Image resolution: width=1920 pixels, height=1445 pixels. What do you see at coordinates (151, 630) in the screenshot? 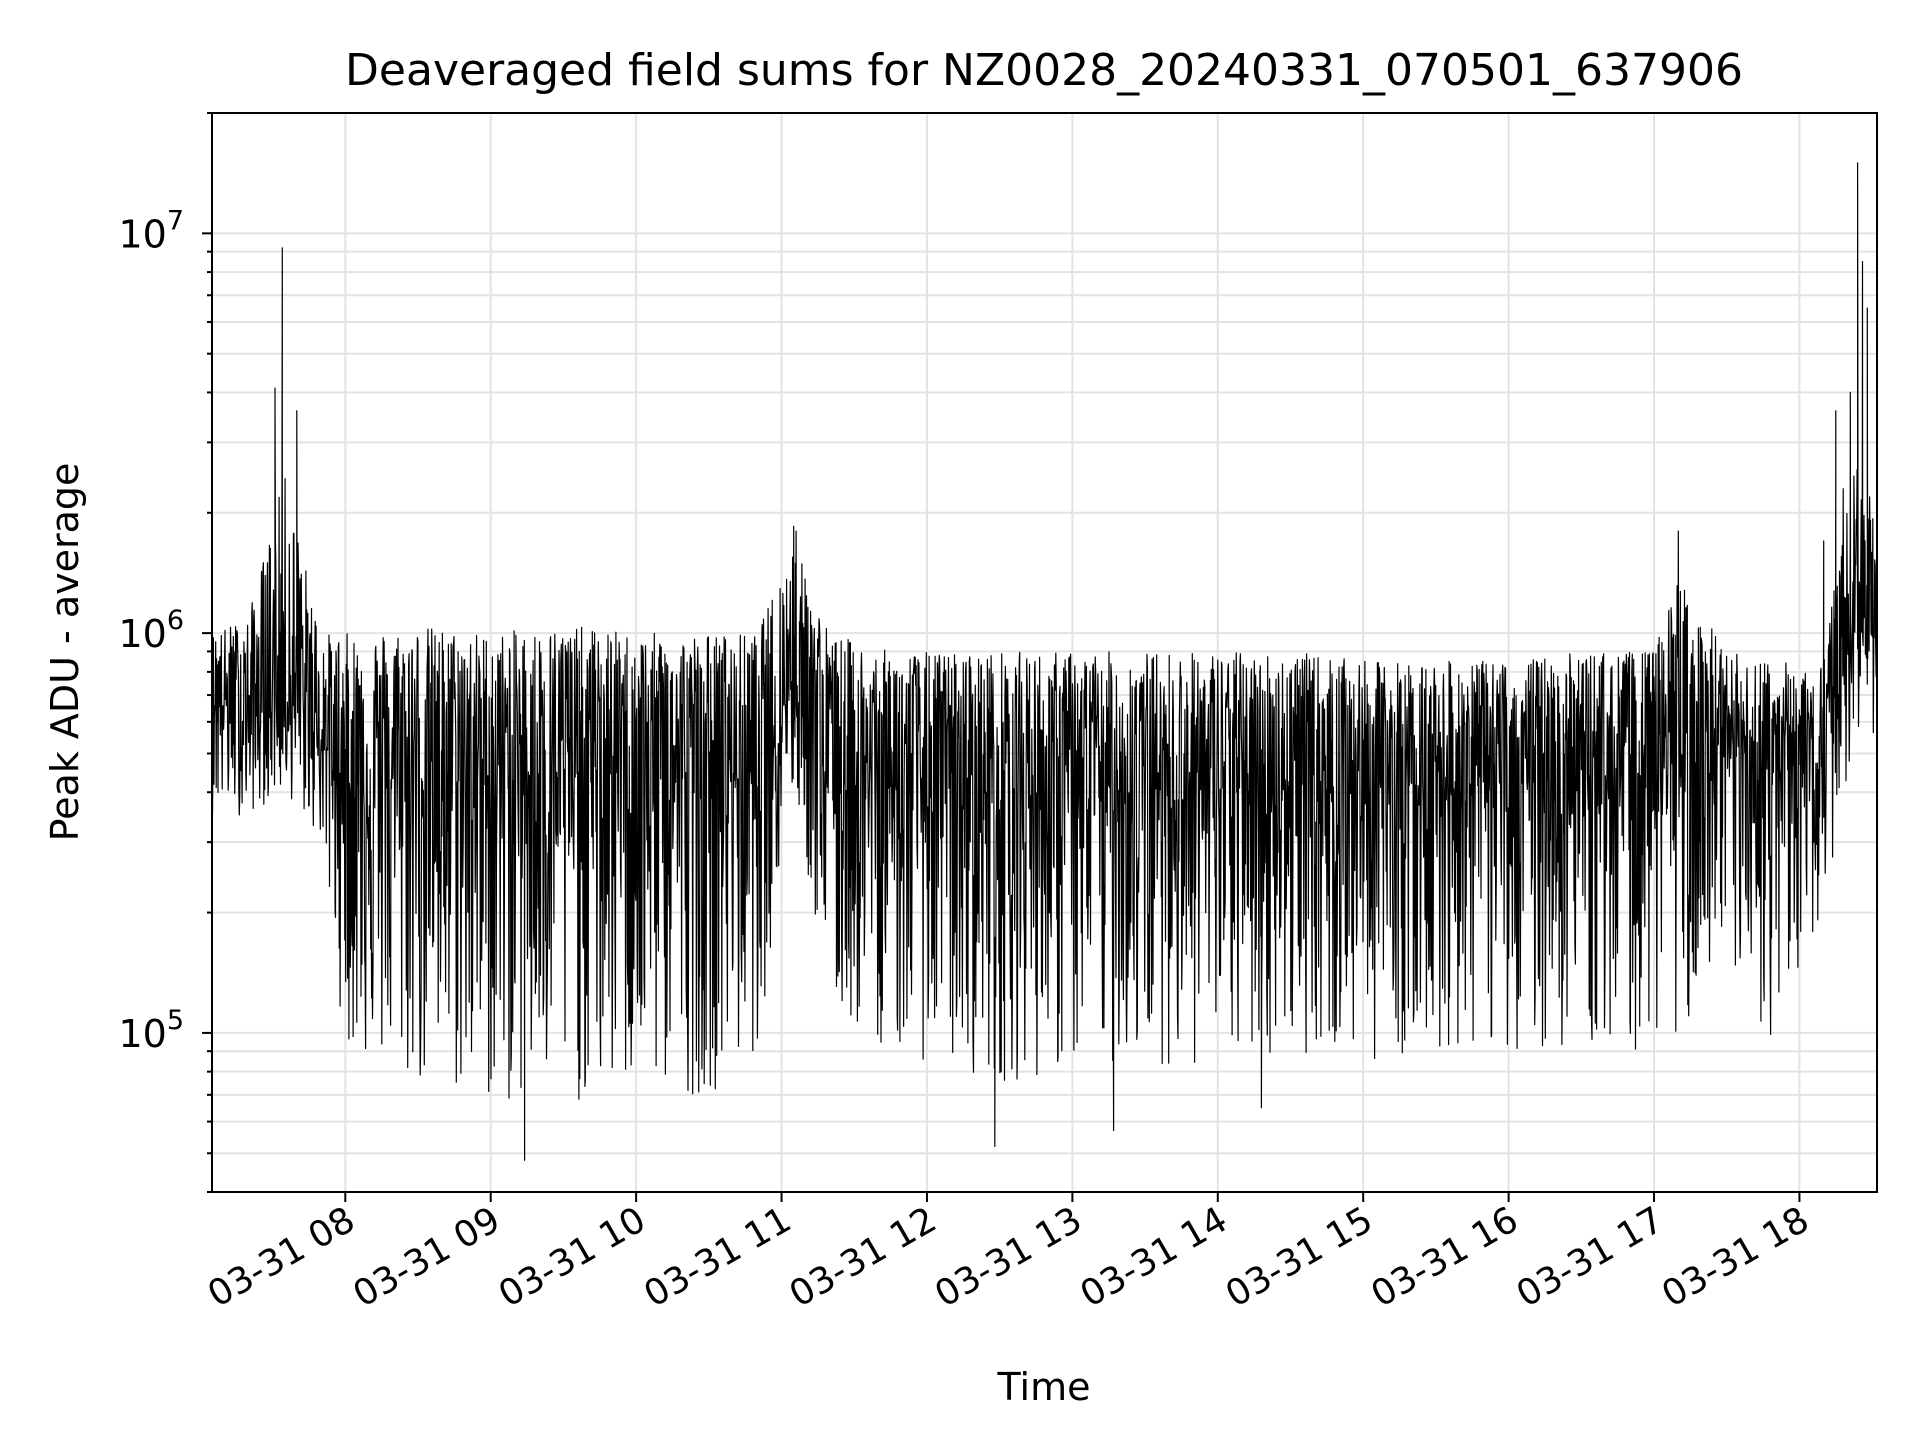
I see `y-tick-label: 10⁶` at bounding box center [151, 630].